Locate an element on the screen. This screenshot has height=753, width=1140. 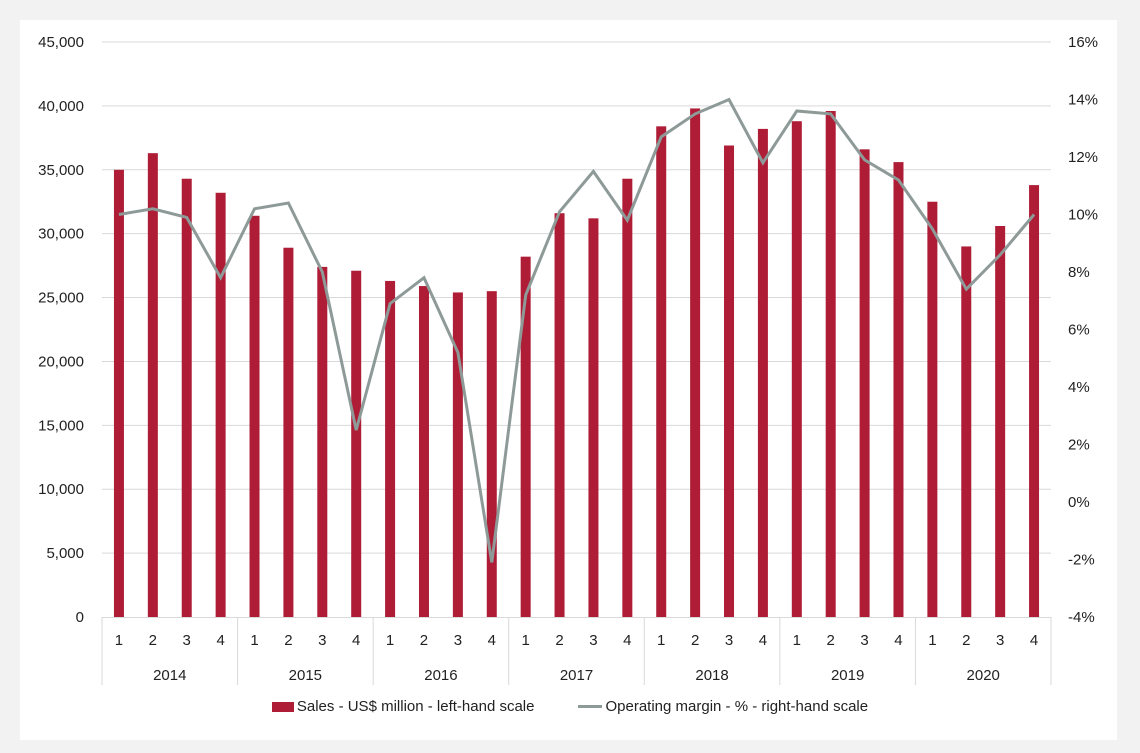
right-axis-ticks: -4% -2% 0% 2% 4% 6% 8% 10% 12% 14% 16% is located at coordinates (1083, 330).